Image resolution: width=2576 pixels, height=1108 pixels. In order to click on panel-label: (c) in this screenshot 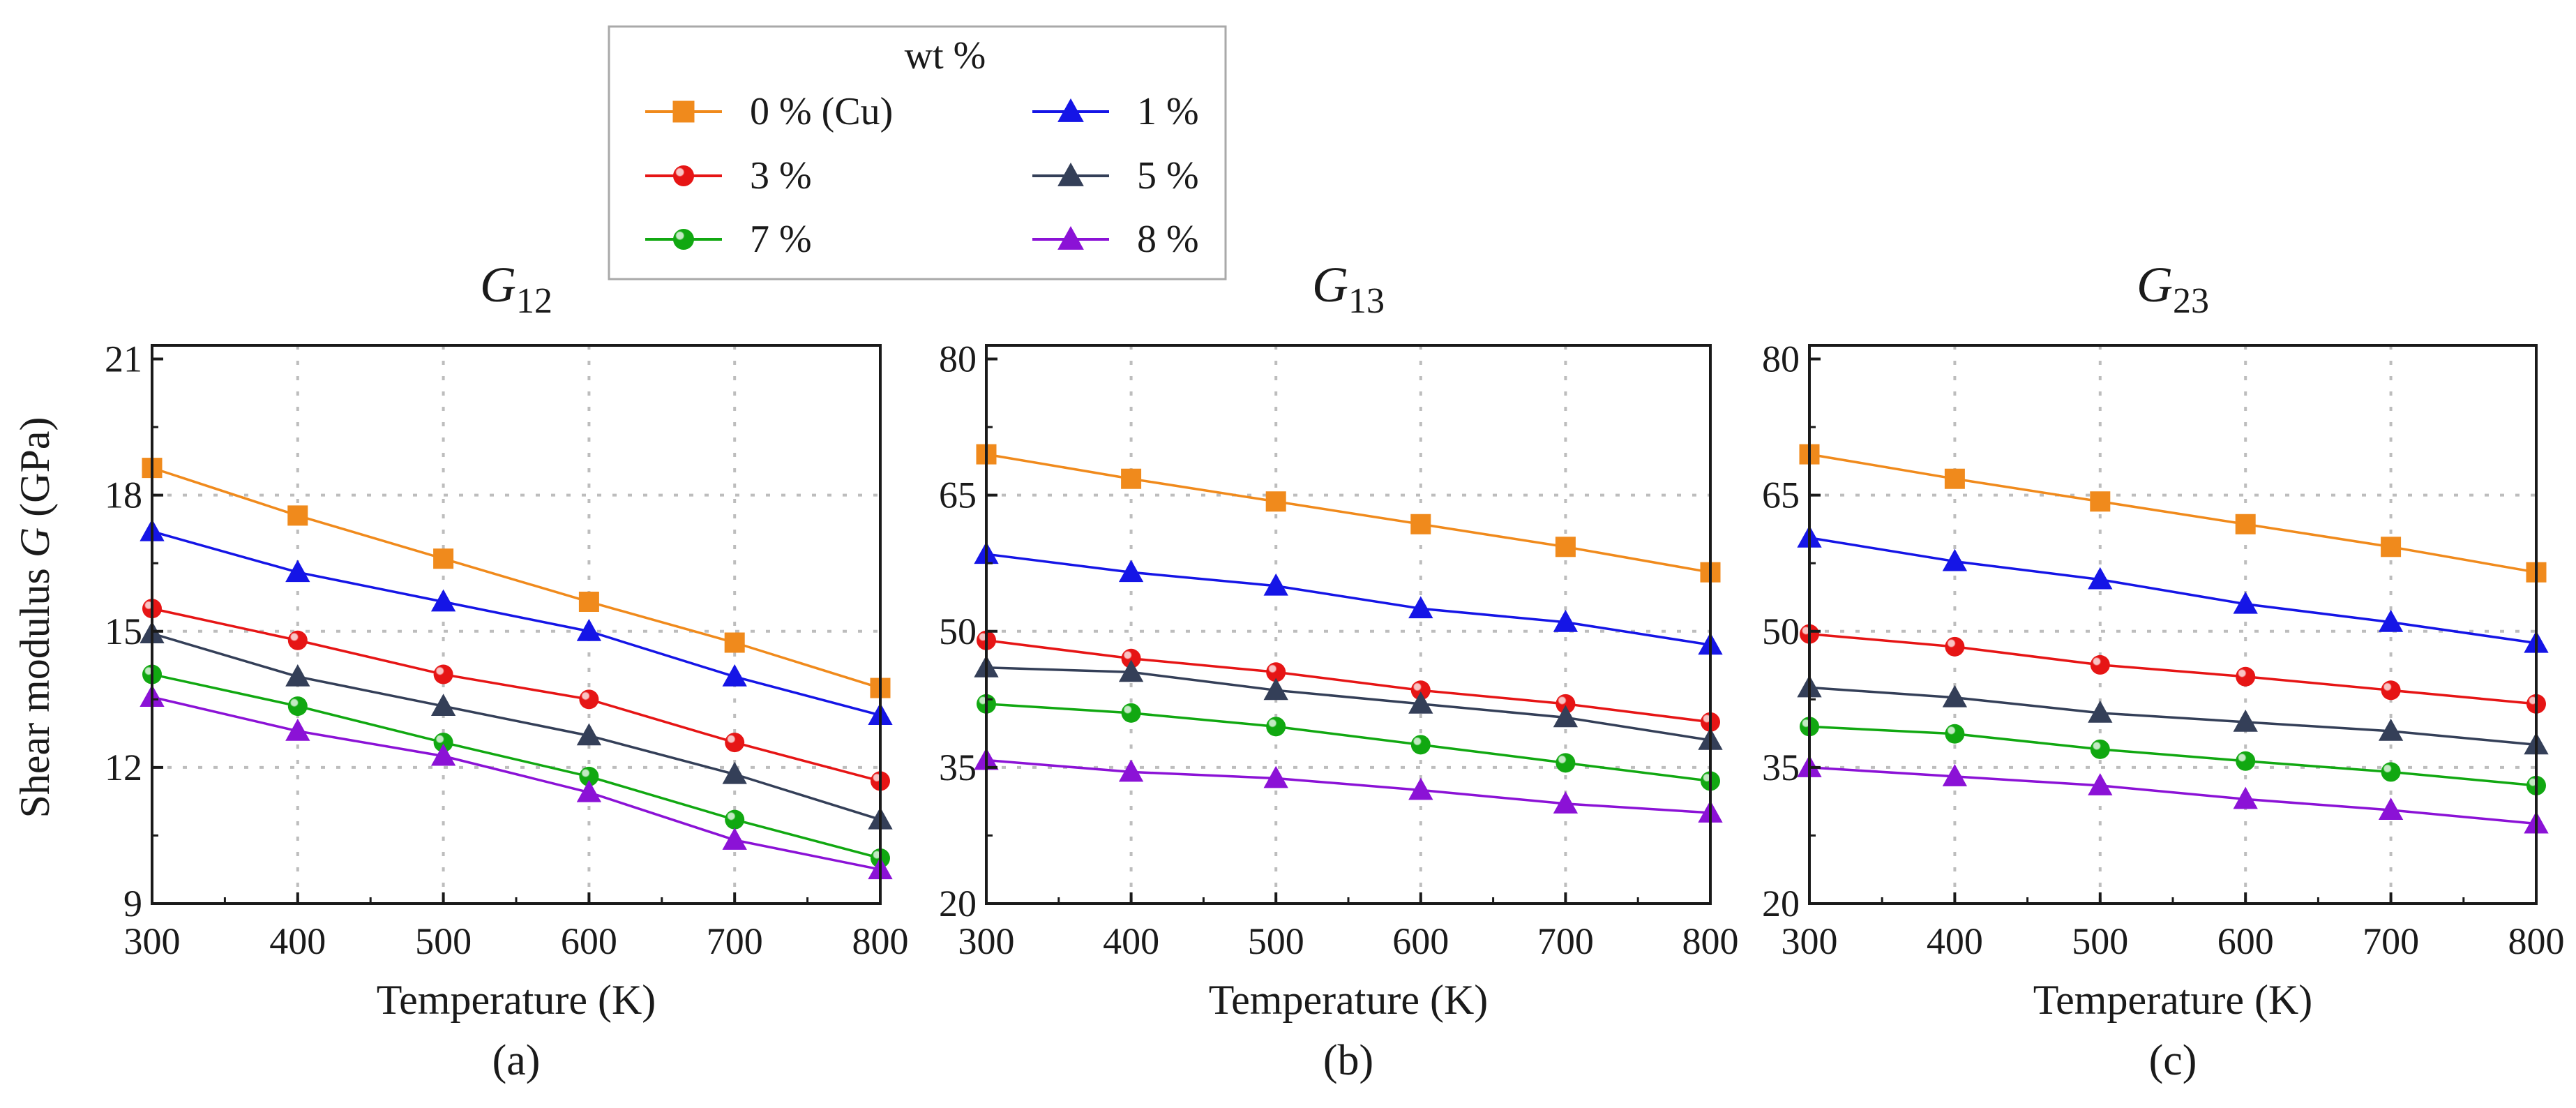, I will do `click(2173, 1060)`.